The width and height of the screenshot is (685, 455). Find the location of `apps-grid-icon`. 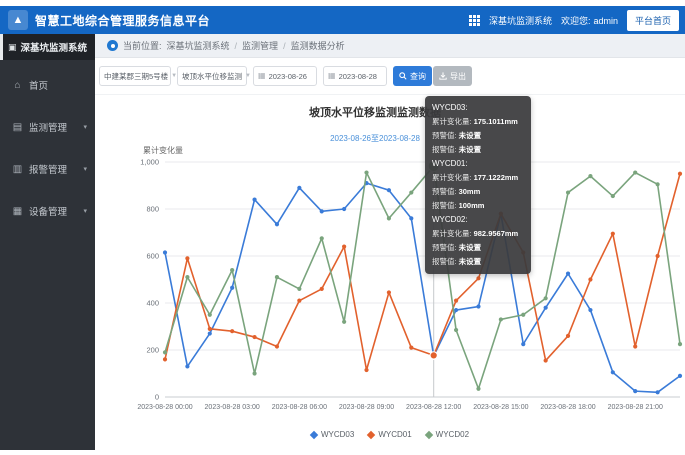

apps-grid-icon is located at coordinates (474, 20).